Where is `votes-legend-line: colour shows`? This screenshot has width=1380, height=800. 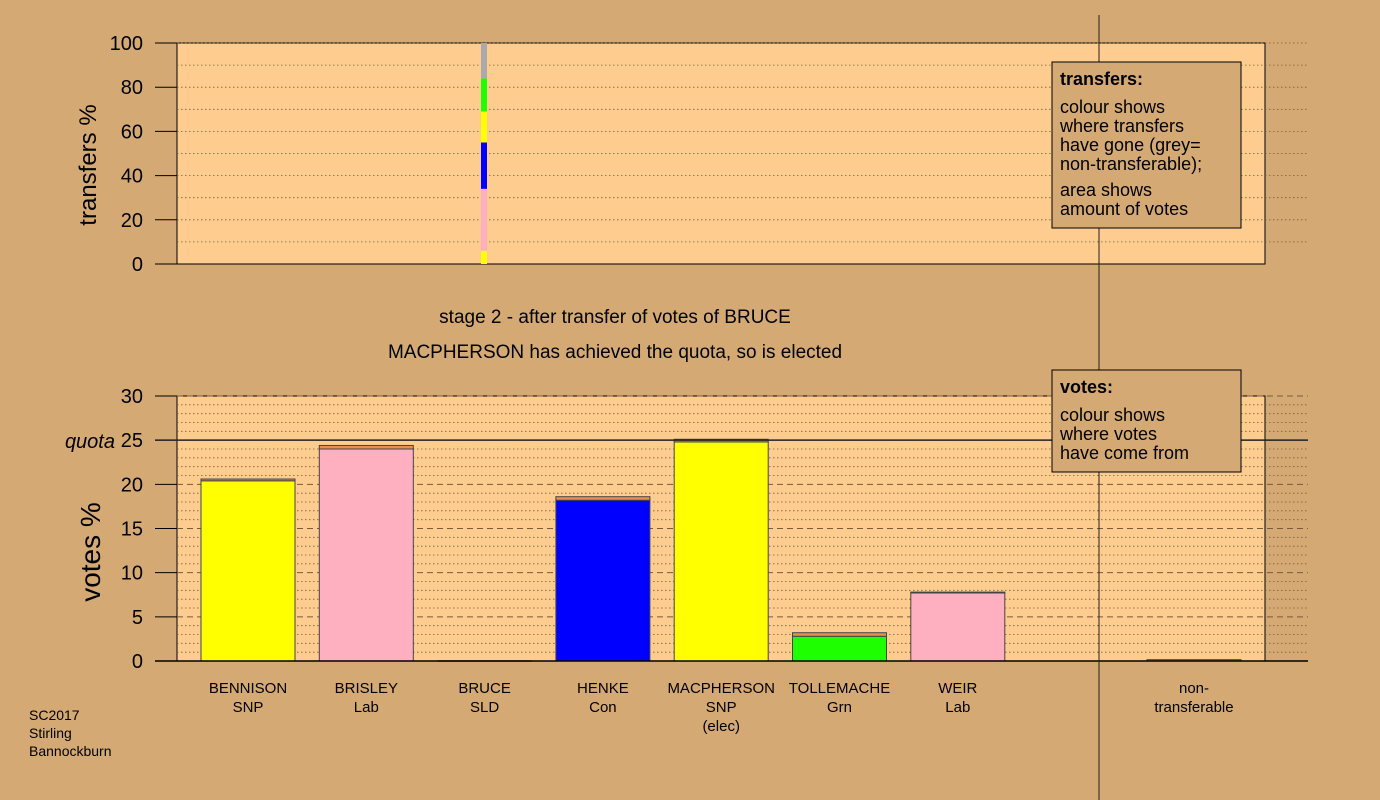
votes-legend-line: colour shows is located at coordinates (1112, 415).